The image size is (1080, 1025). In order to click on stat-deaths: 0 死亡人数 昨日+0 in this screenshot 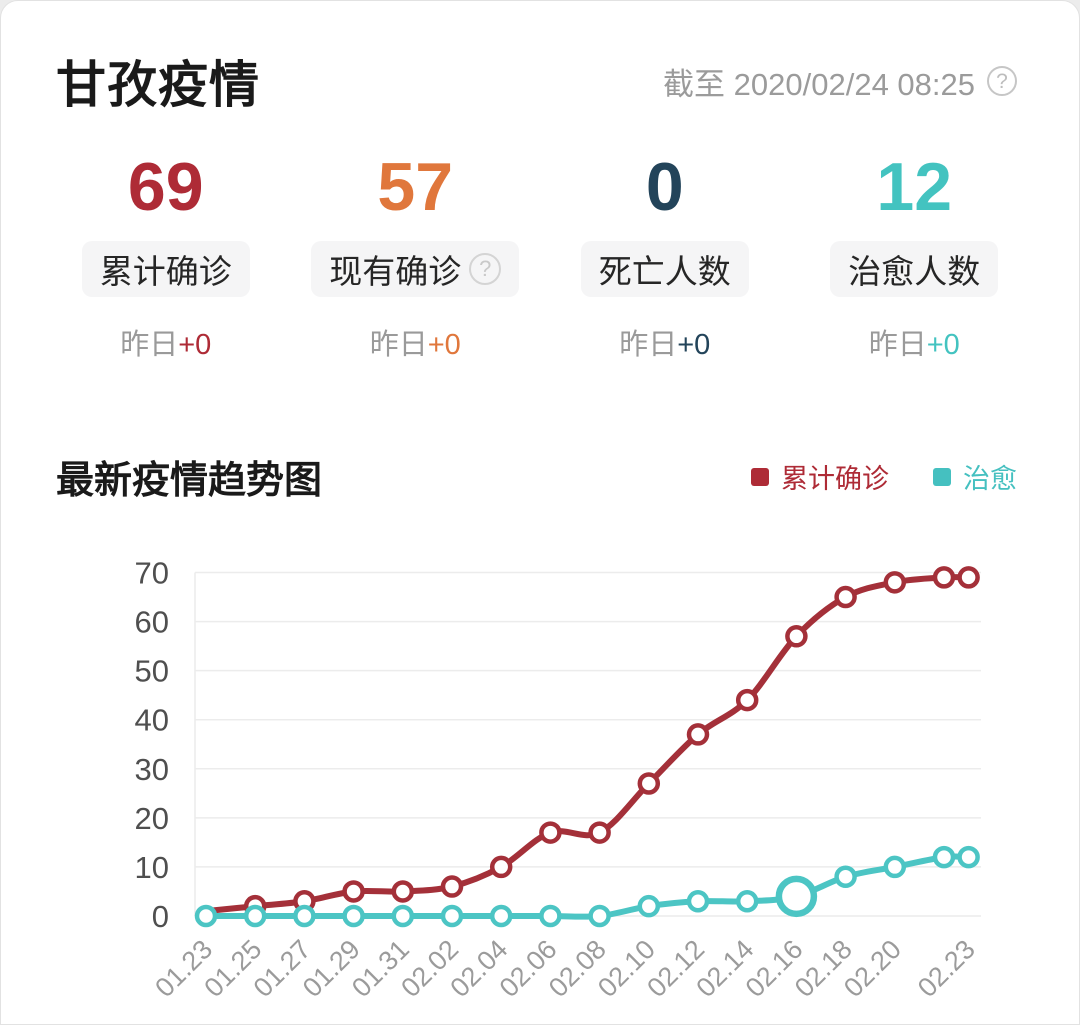, I will do `click(665, 258)`.